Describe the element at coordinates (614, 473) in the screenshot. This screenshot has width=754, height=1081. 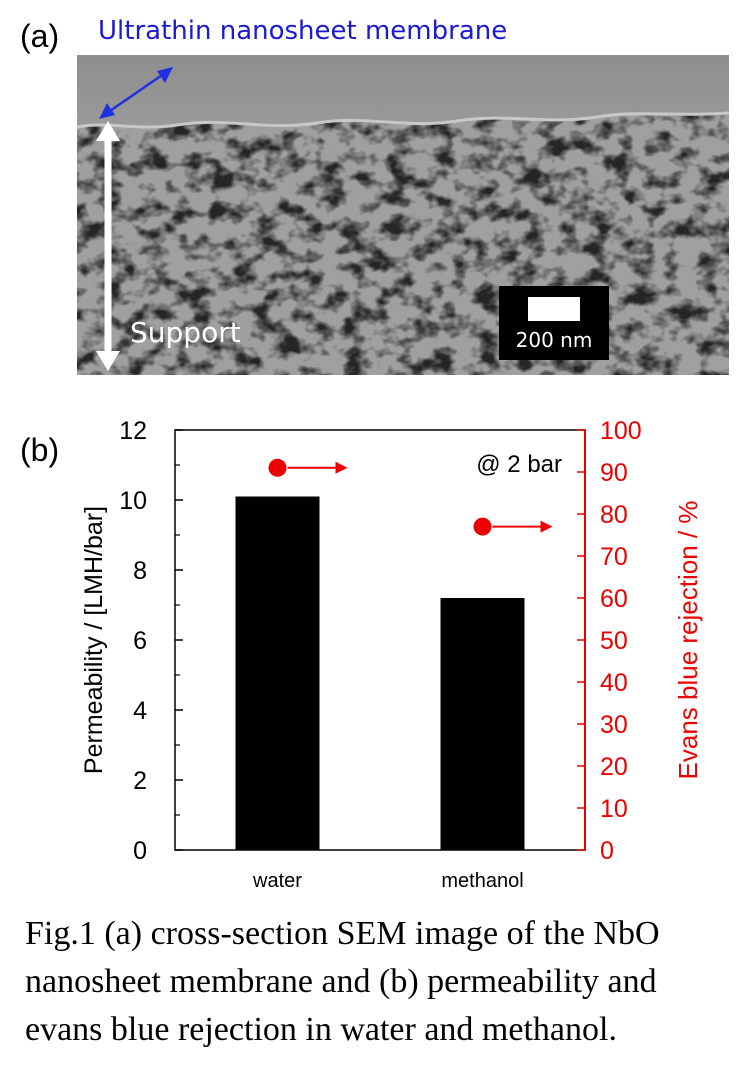
I see `y2-tick-label: 90` at that location.